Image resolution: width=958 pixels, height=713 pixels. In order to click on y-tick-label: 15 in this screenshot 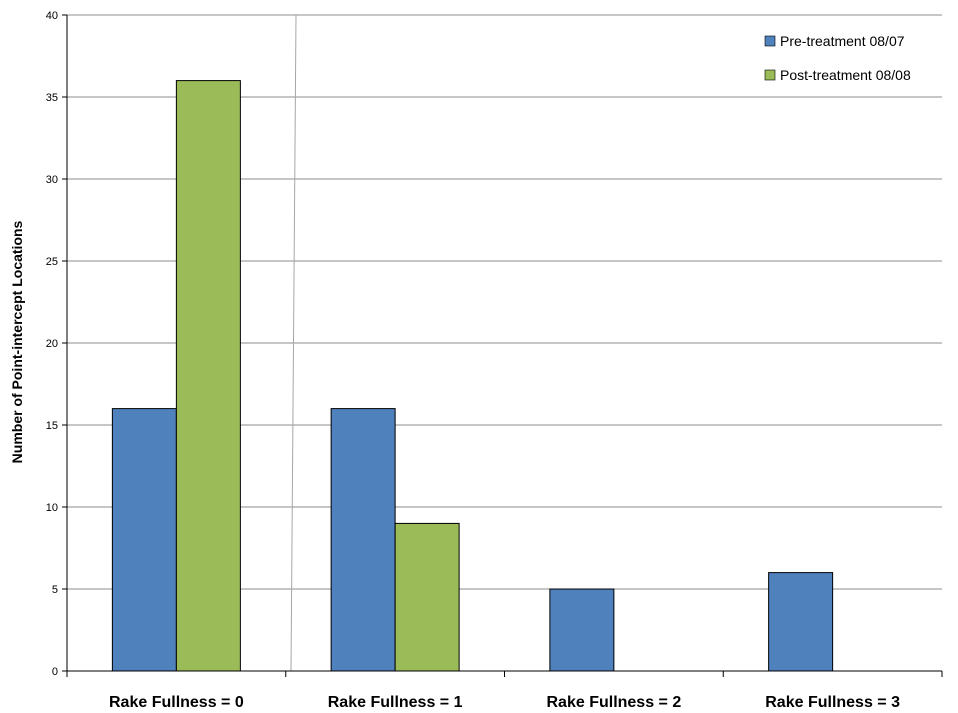, I will do `click(52, 426)`.